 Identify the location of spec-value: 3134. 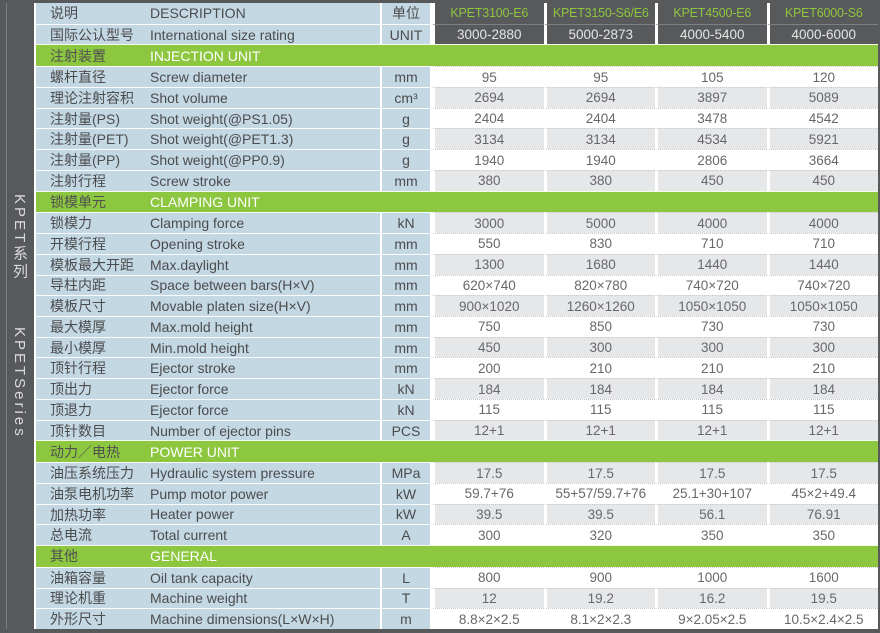
(599, 139).